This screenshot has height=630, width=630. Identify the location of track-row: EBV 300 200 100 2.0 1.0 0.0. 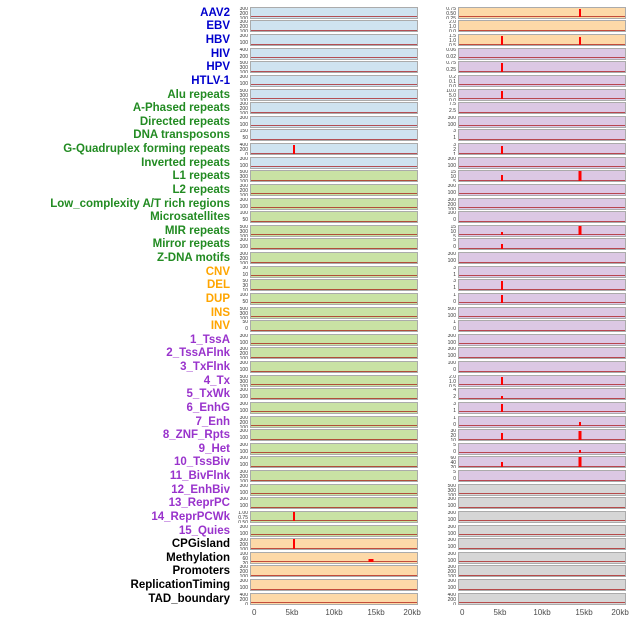
(317, 27).